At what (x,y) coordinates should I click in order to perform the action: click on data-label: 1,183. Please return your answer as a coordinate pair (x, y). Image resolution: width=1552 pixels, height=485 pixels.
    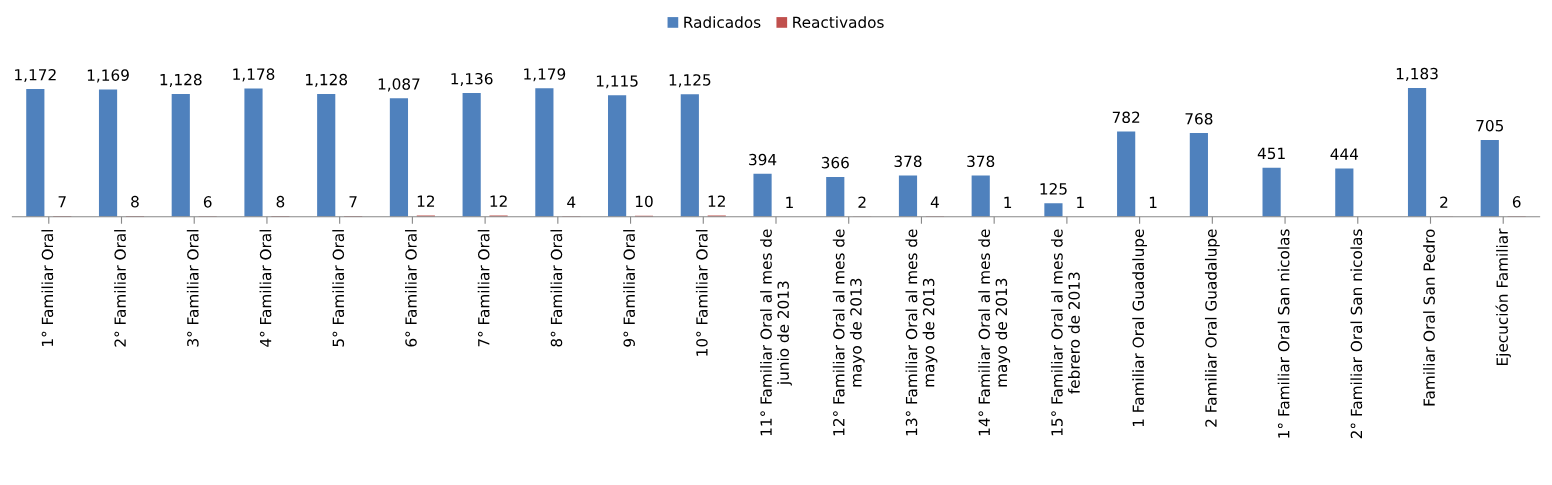
    Looking at the image, I should click on (1417, 74).